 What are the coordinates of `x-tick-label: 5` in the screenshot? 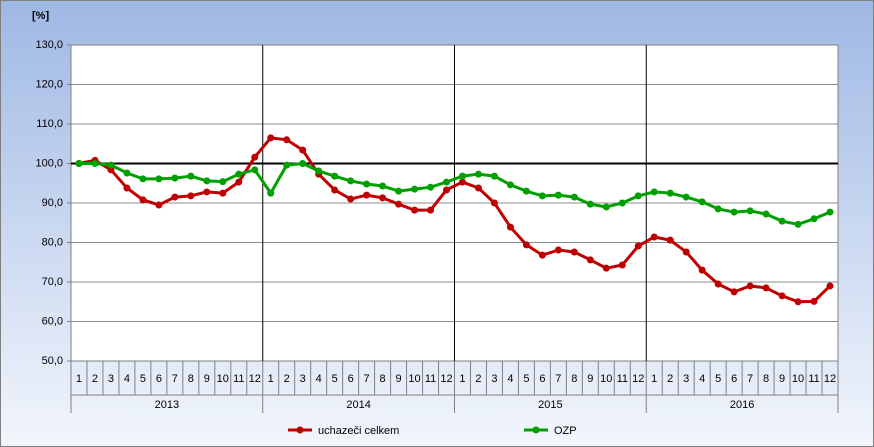 It's located at (718, 379).